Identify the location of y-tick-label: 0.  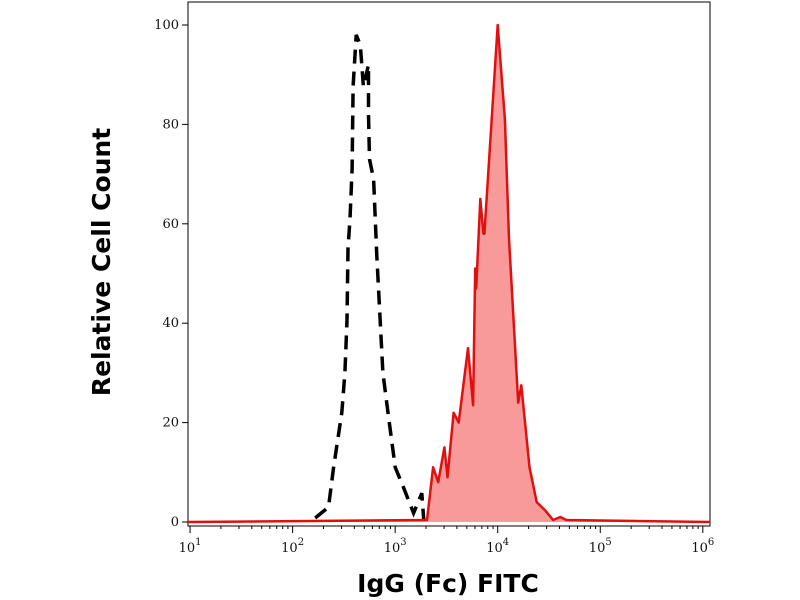
(175, 522).